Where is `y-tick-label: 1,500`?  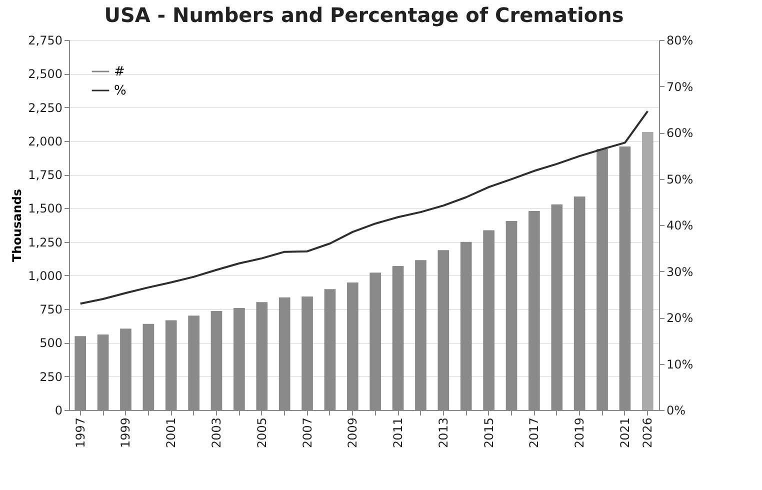 y-tick-label: 1,500 is located at coordinates (45, 209).